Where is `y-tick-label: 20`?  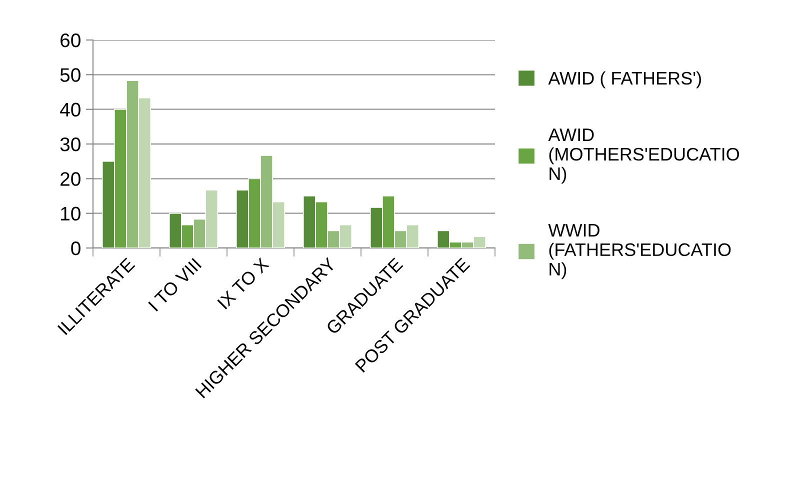 y-tick-label: 20 is located at coordinates (70, 179).